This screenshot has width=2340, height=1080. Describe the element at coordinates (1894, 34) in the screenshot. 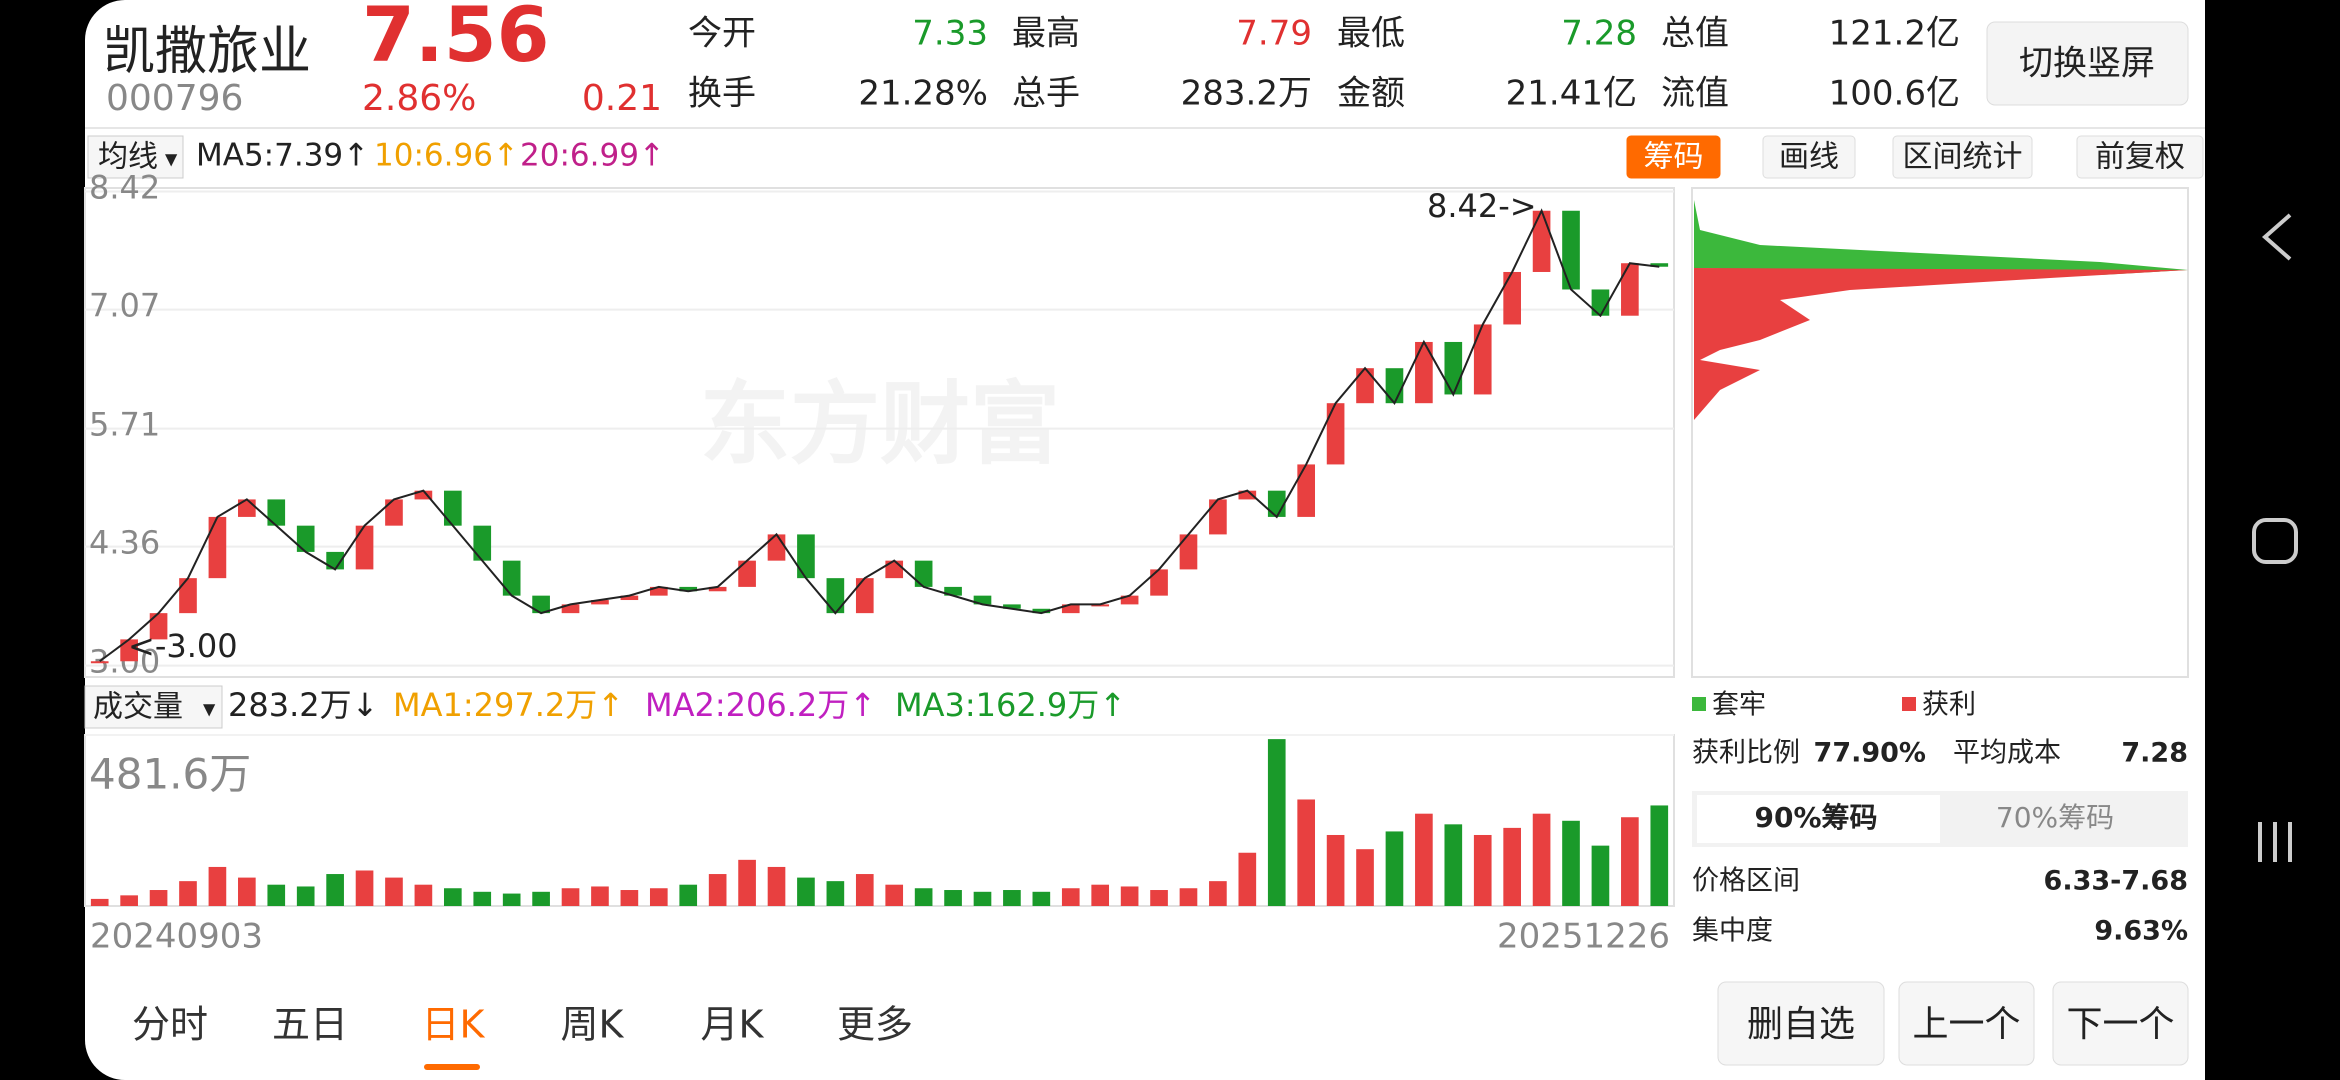

I see `stat-value: 121.2亿` at that location.